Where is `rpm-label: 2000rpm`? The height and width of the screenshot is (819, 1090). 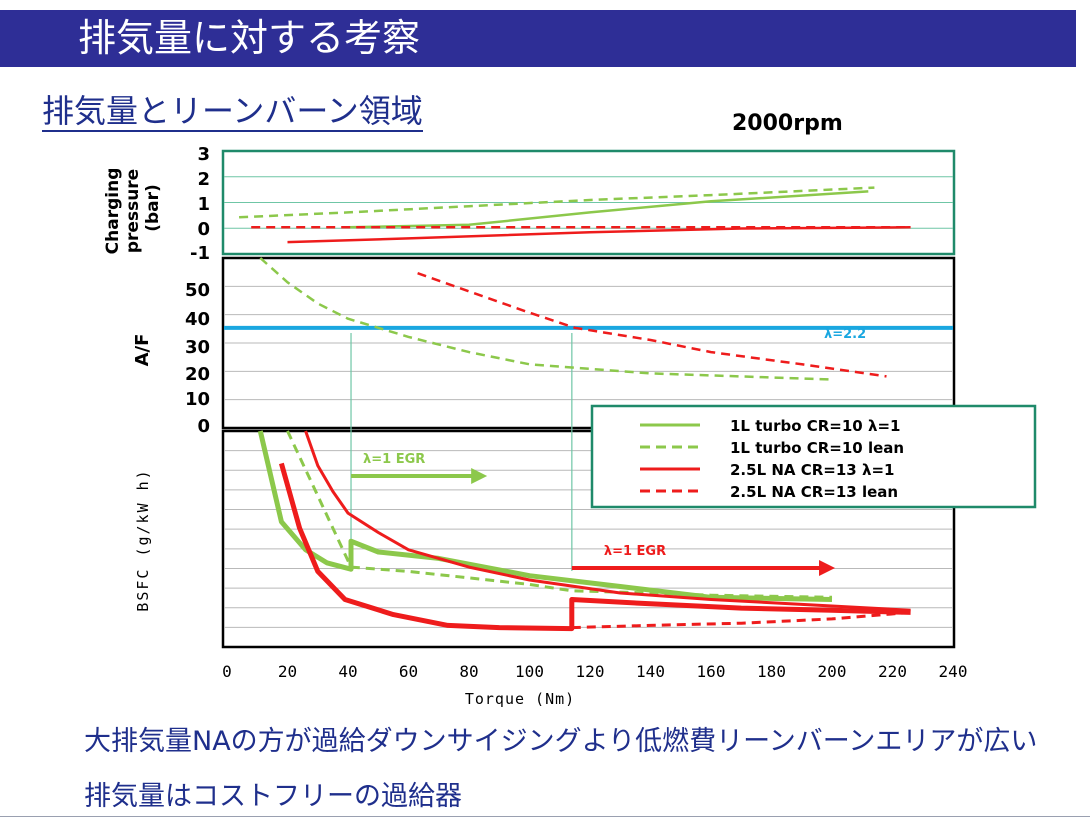 rpm-label: 2000rpm is located at coordinates (787, 123).